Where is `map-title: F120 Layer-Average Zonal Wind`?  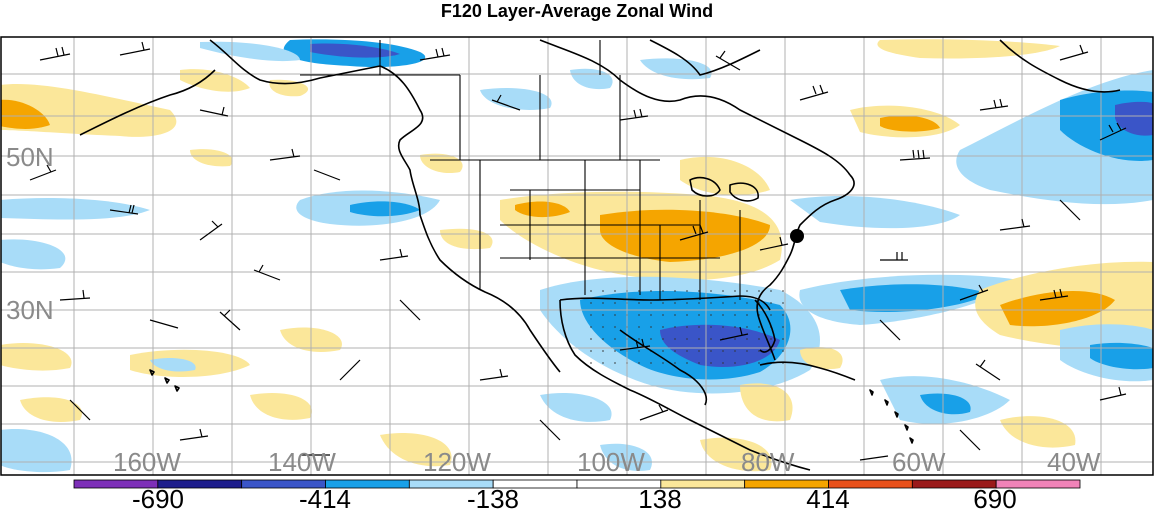
map-title: F120 Layer-Average Zonal Wind is located at coordinates (577, 11).